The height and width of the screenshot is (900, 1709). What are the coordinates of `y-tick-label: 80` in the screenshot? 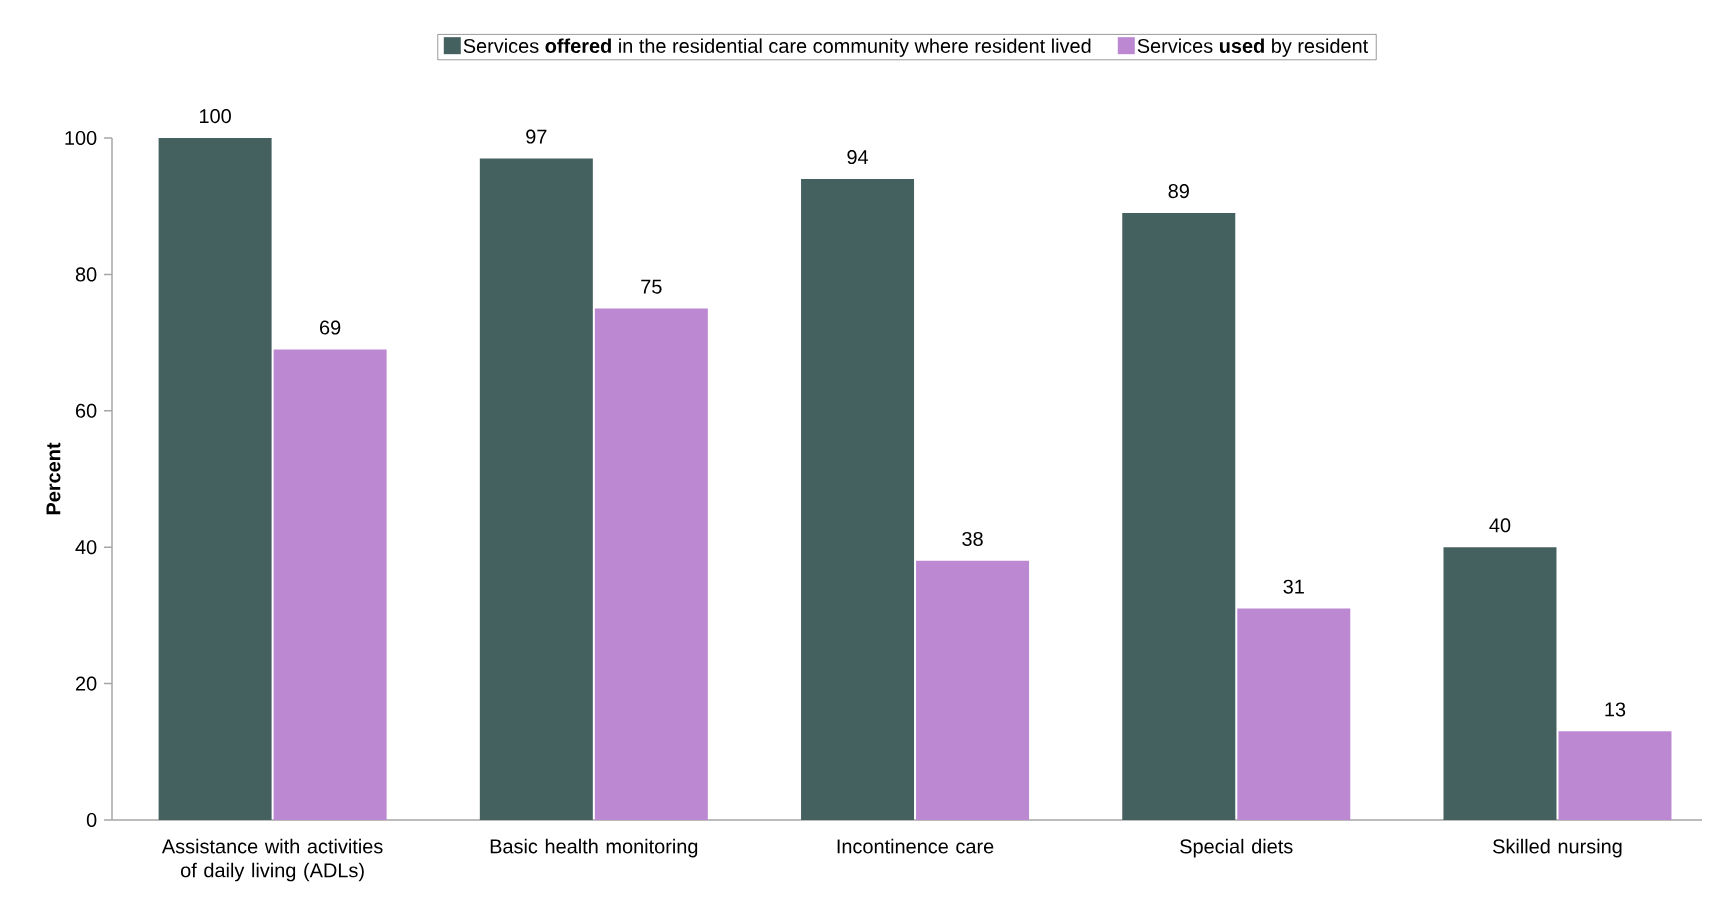 It's located at (86, 274).